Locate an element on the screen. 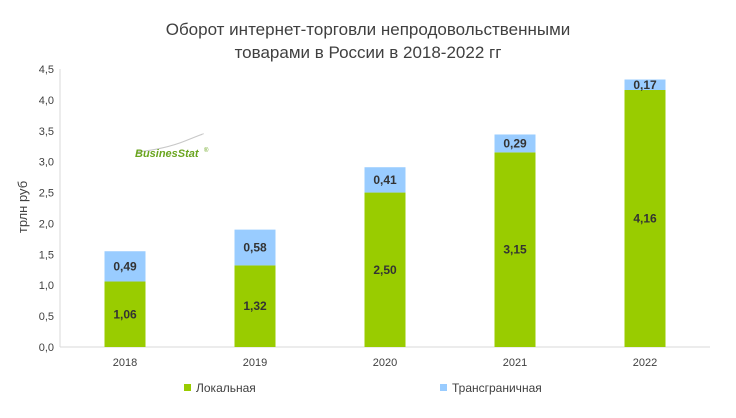 The height and width of the screenshot is (418, 736). bar-local-2022 is located at coordinates (645, 218).